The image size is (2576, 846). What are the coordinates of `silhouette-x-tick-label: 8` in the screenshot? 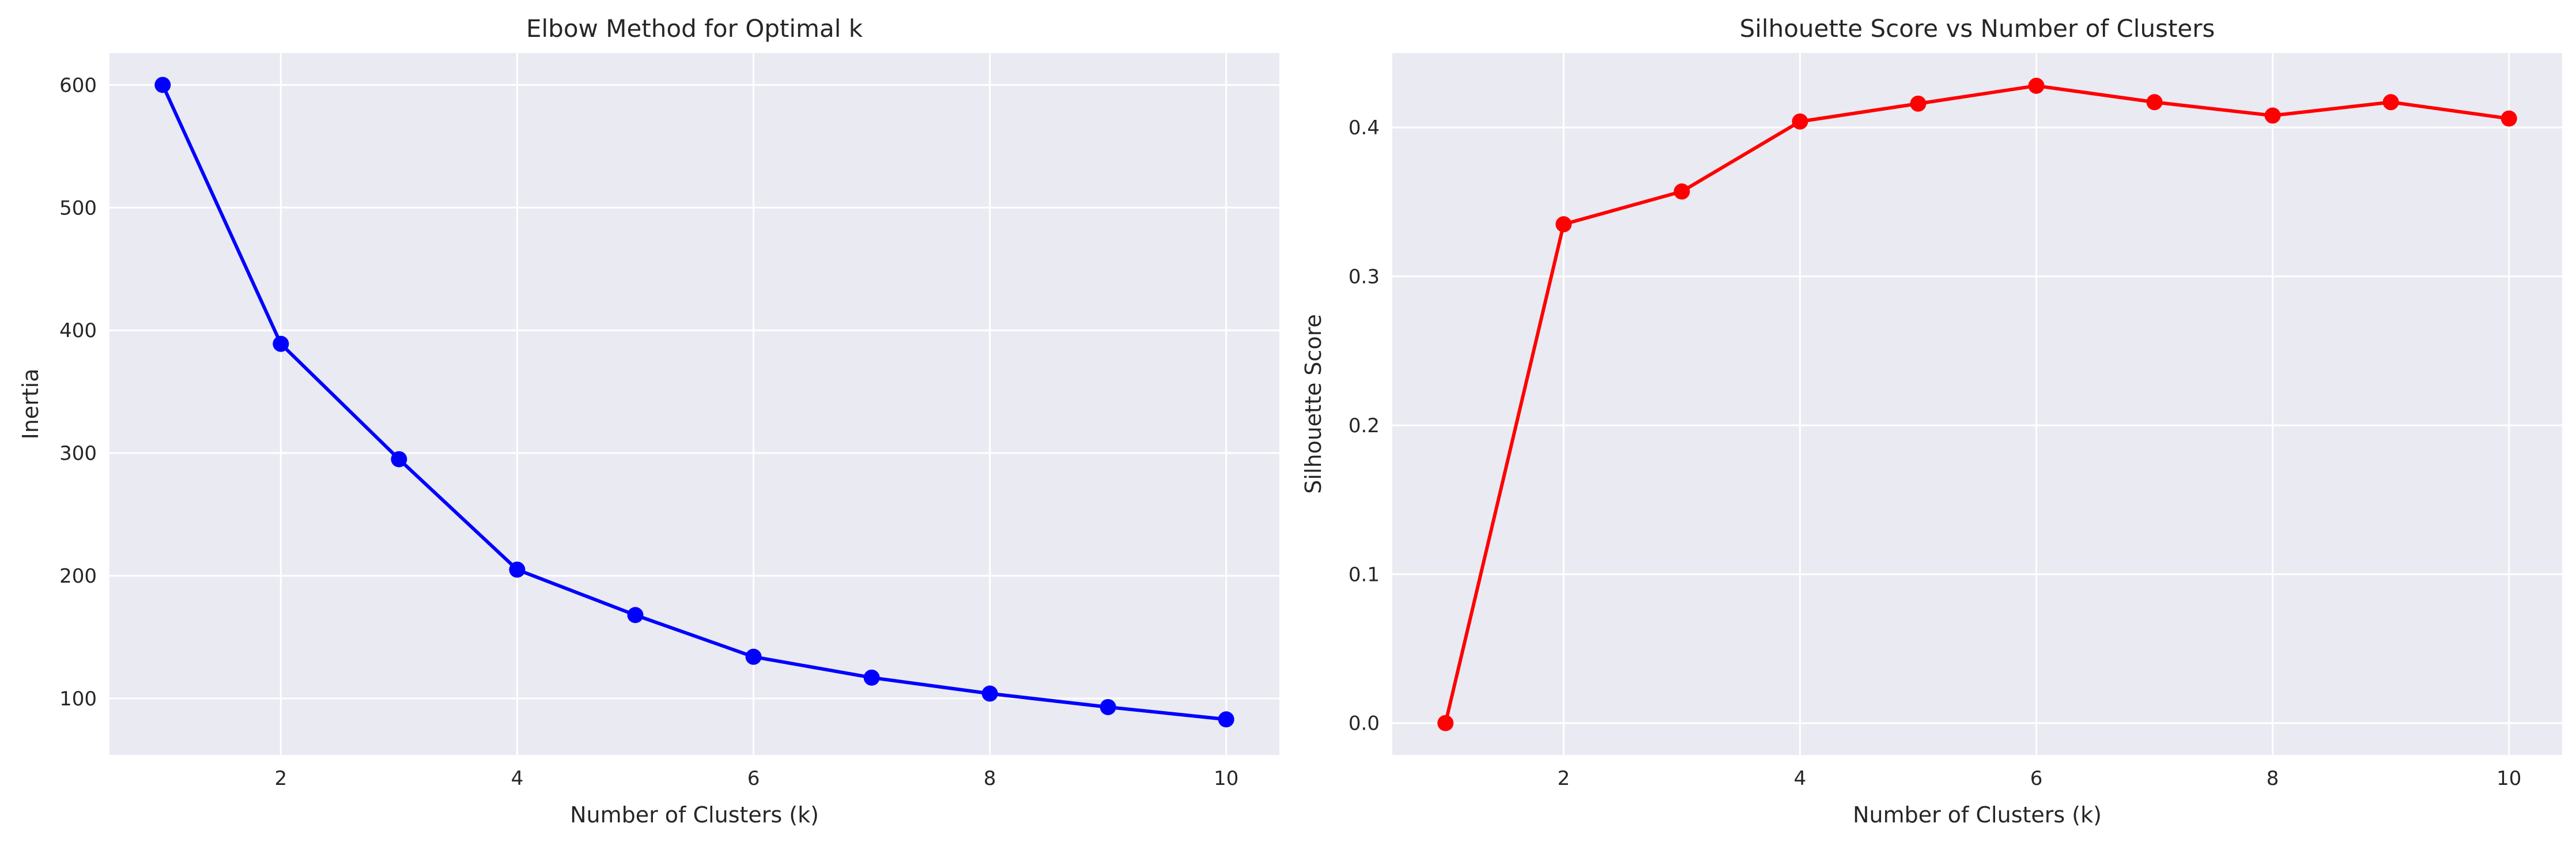 It's located at (2273, 779).